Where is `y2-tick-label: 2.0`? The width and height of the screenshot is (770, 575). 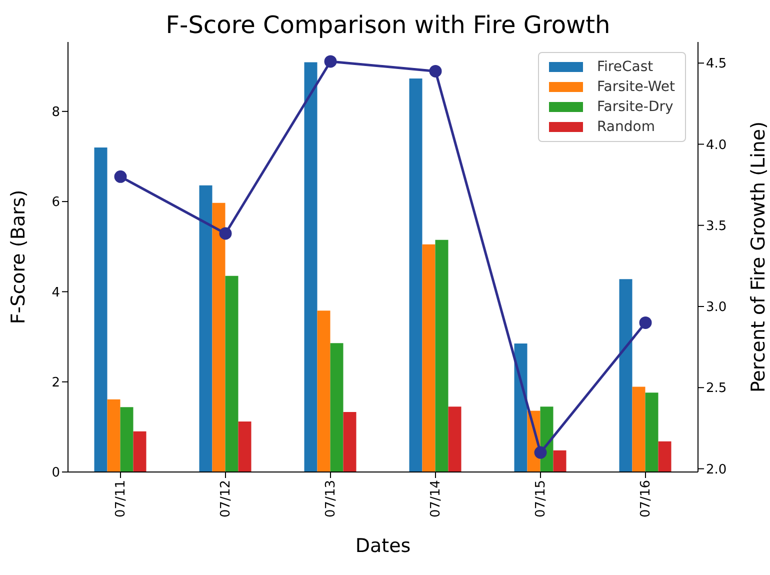
y2-tick-label: 2.0 is located at coordinates (716, 470).